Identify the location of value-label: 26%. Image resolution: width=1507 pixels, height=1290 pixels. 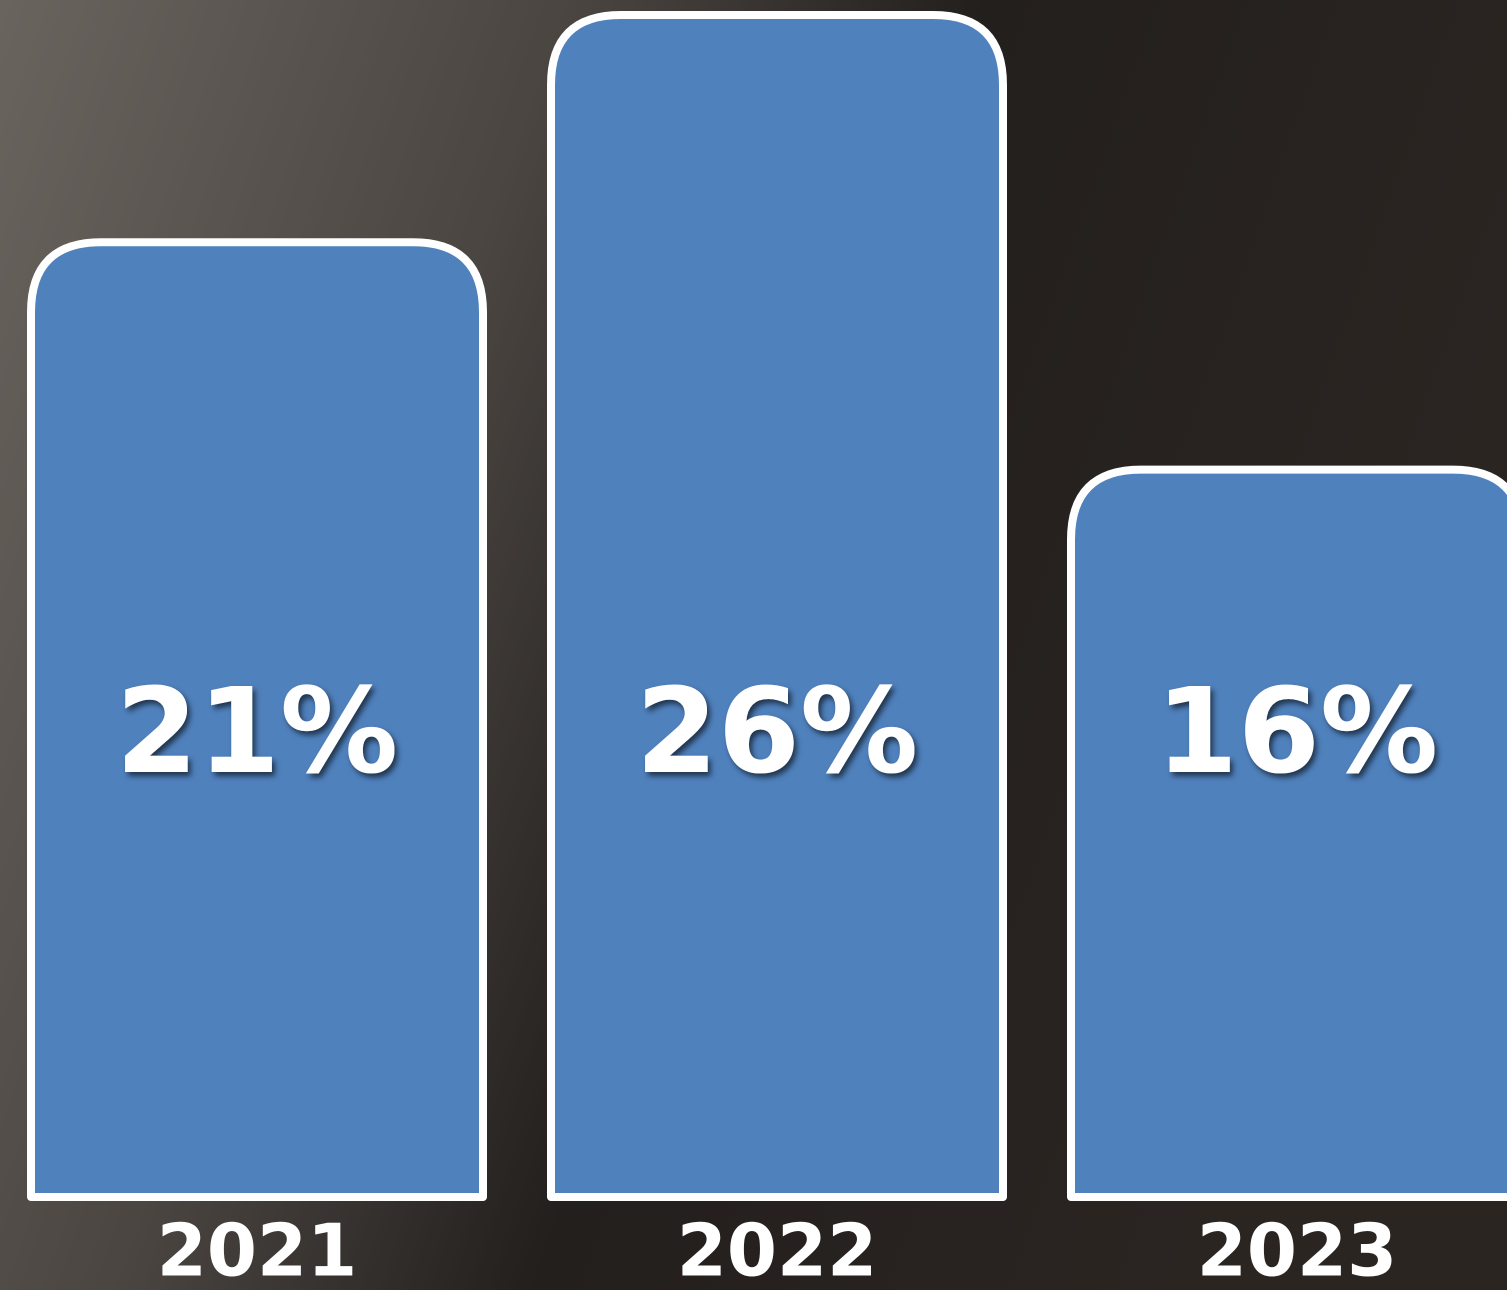
(777, 731).